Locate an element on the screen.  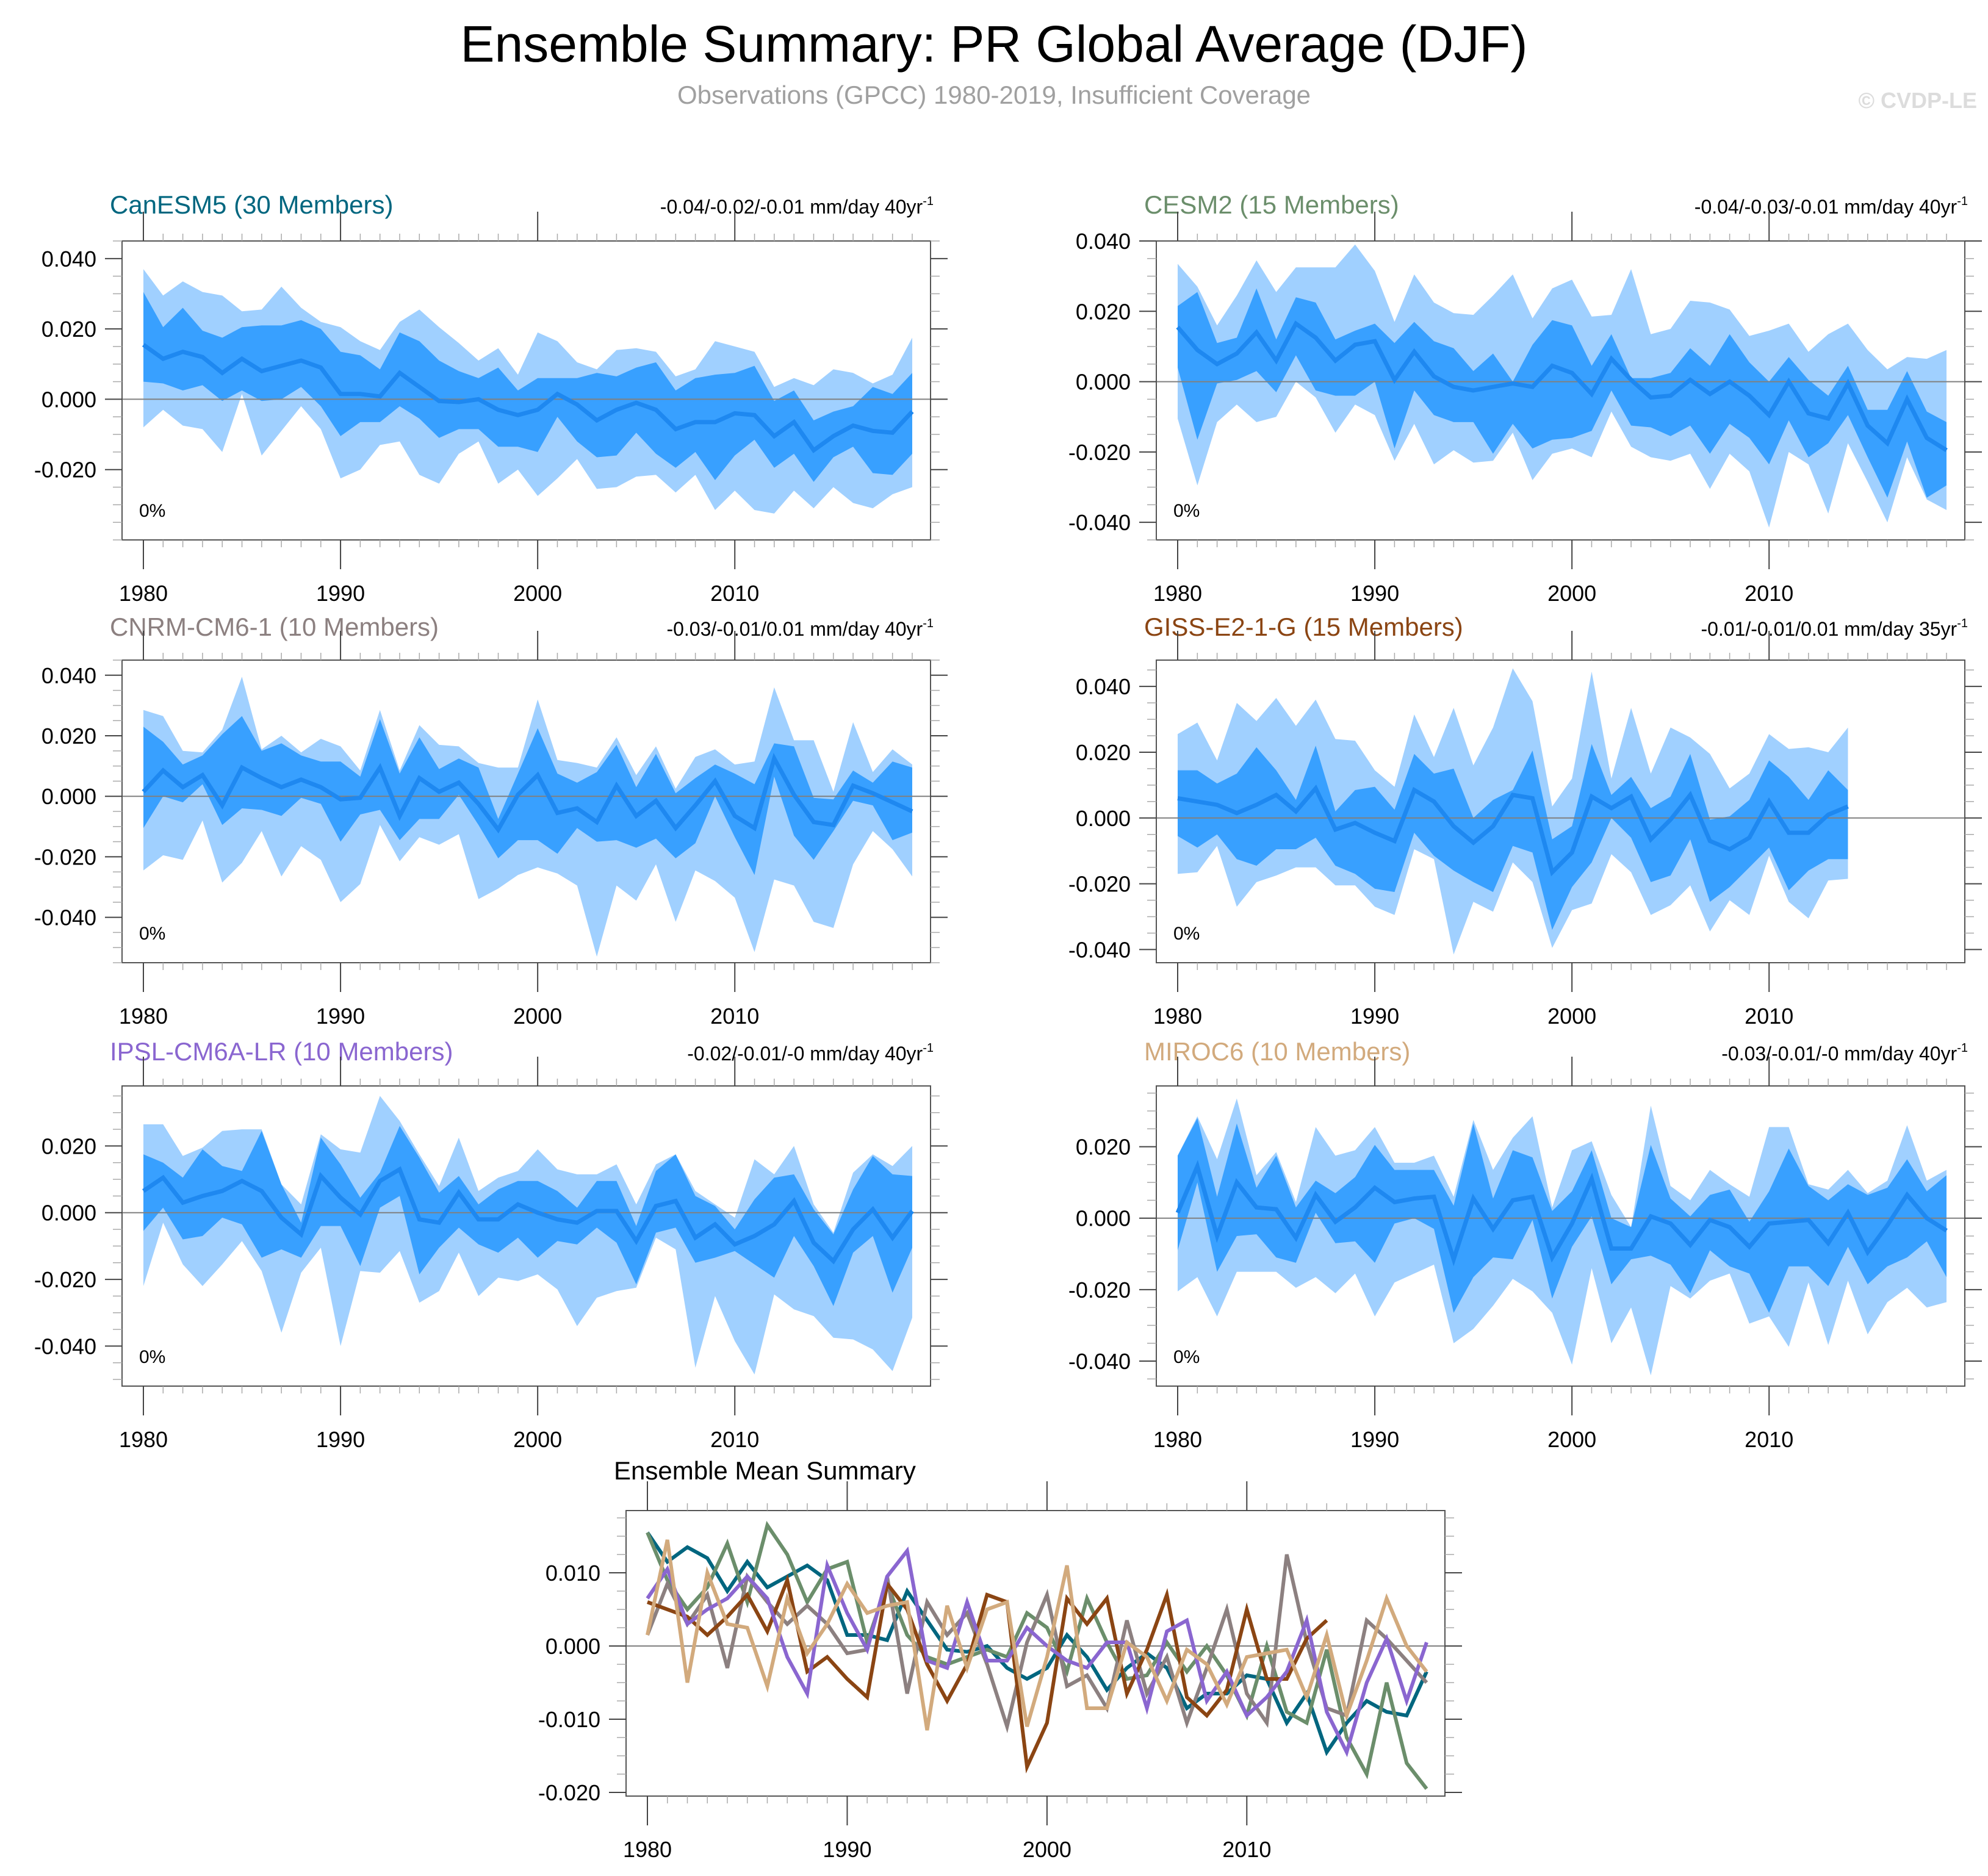
watermark: © CVDP-LE is located at coordinates (1917, 100).